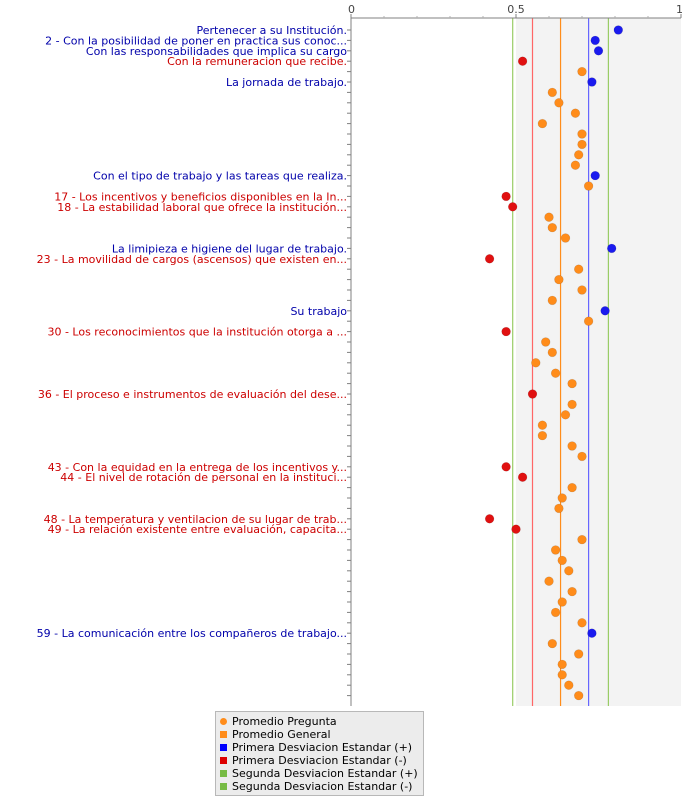 This screenshot has width=700, height=800. What do you see at coordinates (322, 786) in the screenshot?
I see `legend-label: Segunda Desviacion Estandar (-)` at bounding box center [322, 786].